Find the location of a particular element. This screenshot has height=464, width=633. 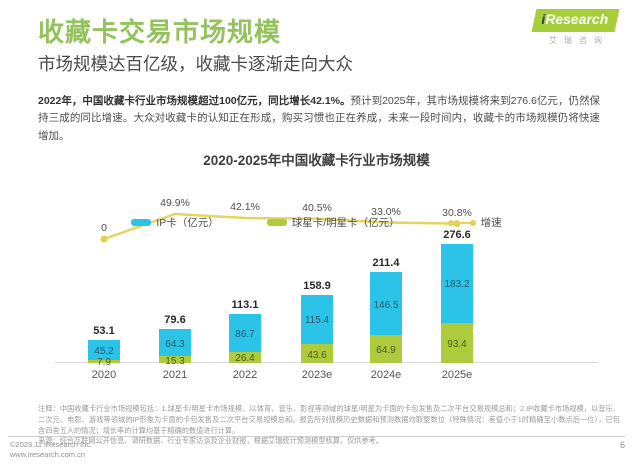

bar-ip-value-label: 64.3 is located at coordinates (175, 344).